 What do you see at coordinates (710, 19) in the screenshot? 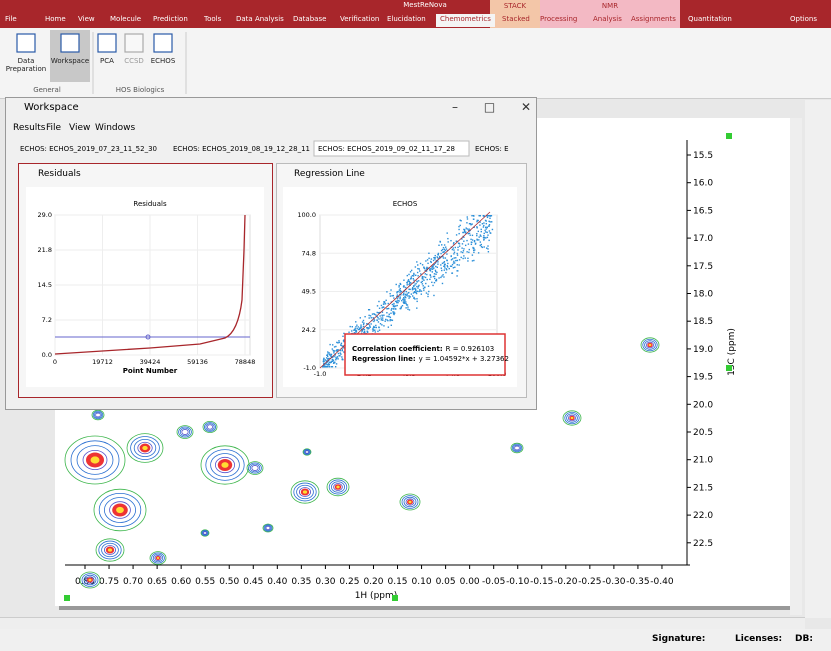
I see `ribbon-tab: Quantitation` at bounding box center [710, 19].